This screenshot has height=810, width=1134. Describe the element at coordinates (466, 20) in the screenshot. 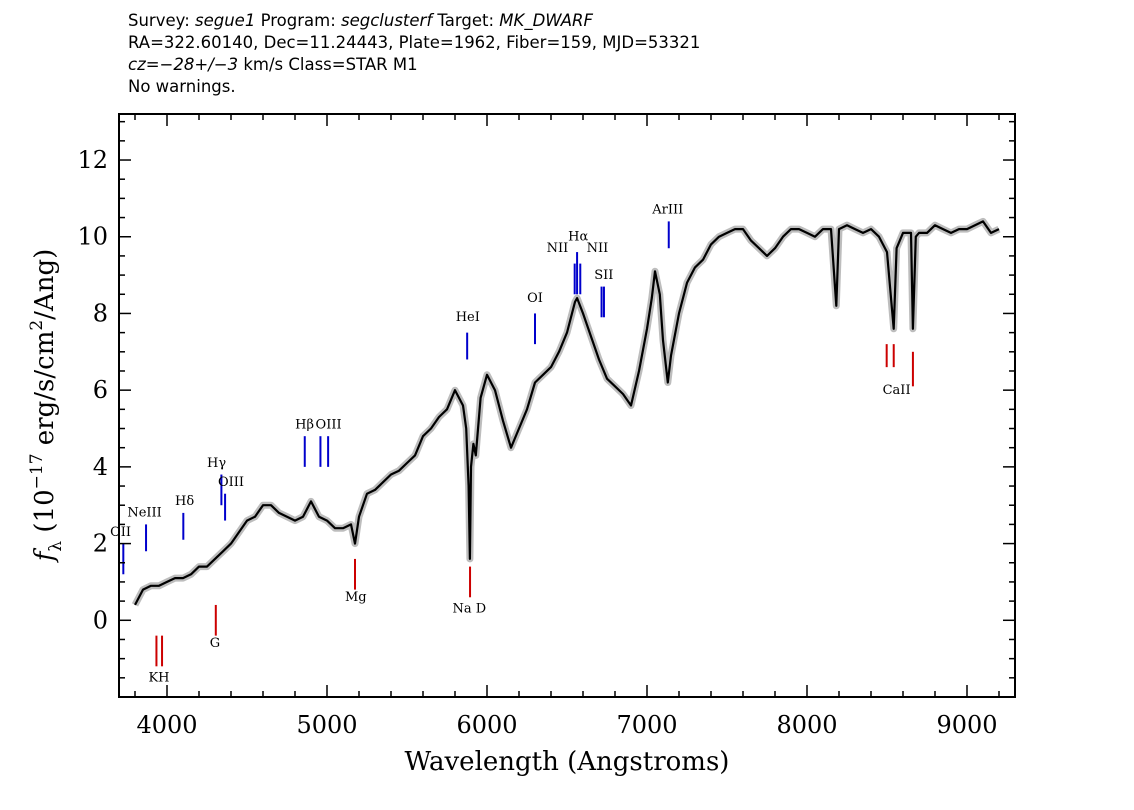

I see `target-label: Target:` at that location.